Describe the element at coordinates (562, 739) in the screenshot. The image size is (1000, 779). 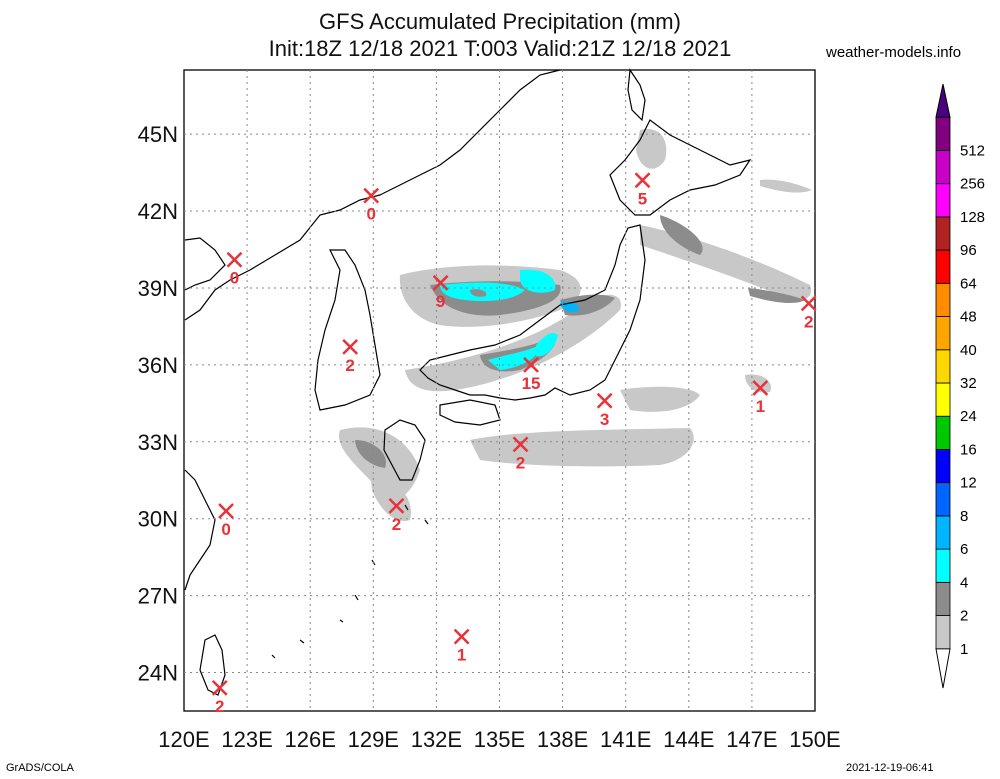
I see `lon-tick-label: 138E` at that location.